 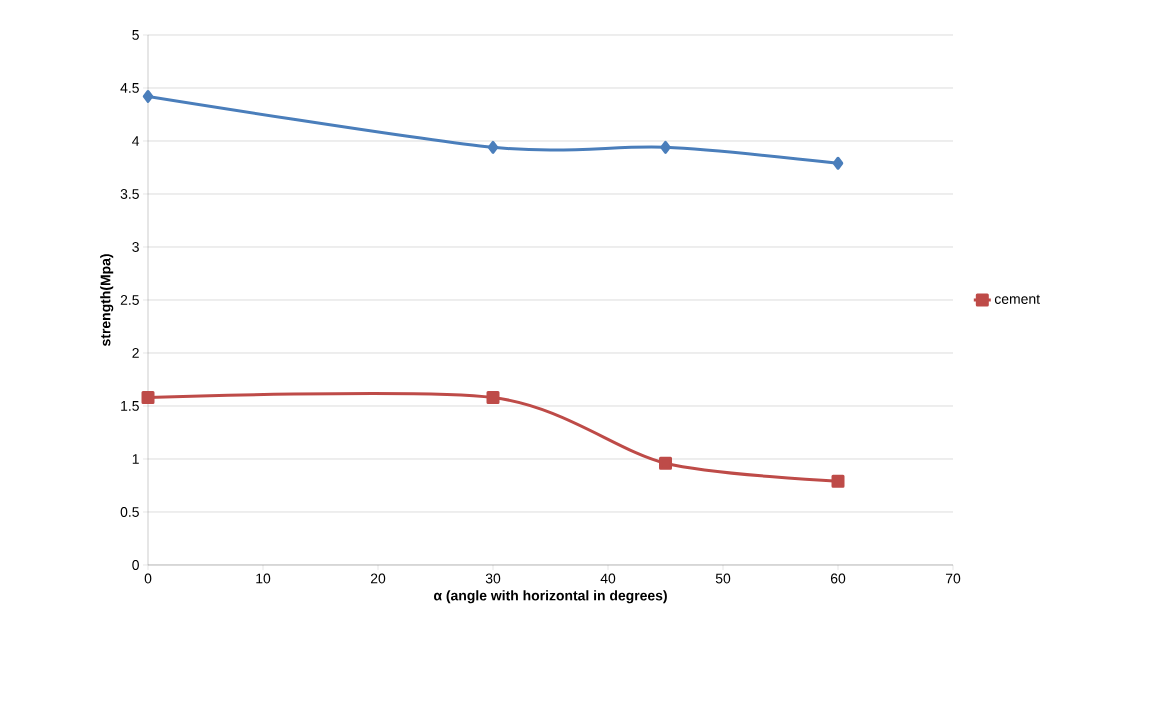 I want to click on y-tick-label: 5, so click(x=135, y=35).